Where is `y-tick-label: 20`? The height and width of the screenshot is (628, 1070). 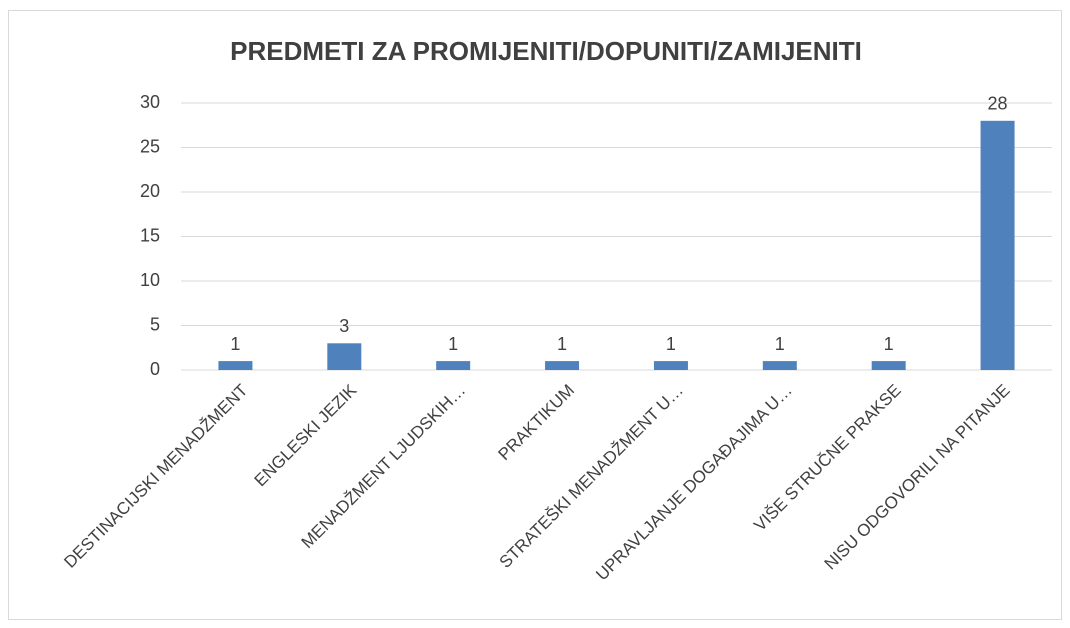
y-tick-label: 20 is located at coordinates (150, 191).